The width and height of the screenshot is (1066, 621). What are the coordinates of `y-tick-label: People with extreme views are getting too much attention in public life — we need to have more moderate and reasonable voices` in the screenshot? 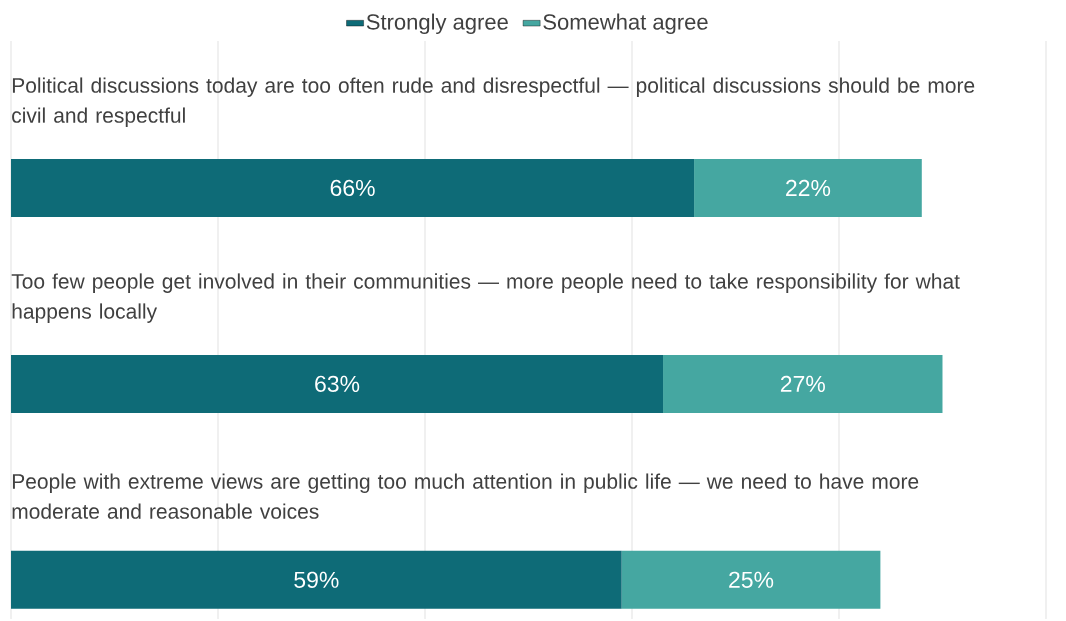 It's located at (465, 496).